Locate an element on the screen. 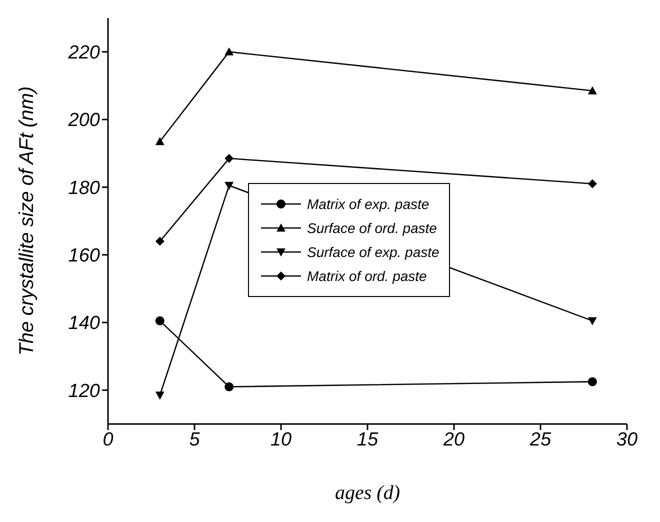  x-axis-title: ages (d) is located at coordinates (367, 493).